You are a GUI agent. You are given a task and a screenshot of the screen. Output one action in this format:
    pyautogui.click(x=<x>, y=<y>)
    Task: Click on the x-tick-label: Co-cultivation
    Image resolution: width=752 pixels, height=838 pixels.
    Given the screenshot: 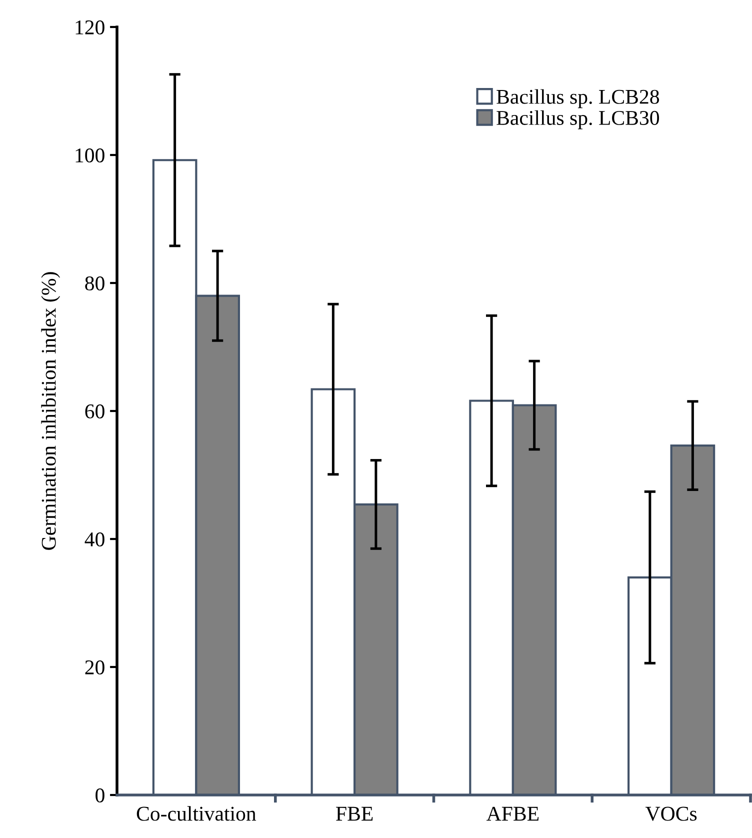 What is the action you would take?
    pyautogui.click(x=196, y=813)
    